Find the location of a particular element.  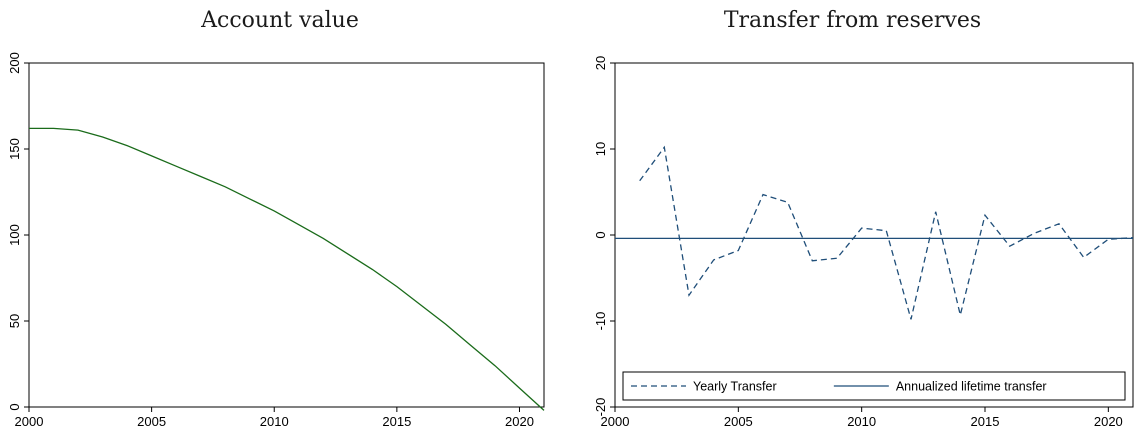

account-value-y-tick-label: 150 is located at coordinates (14, 149).